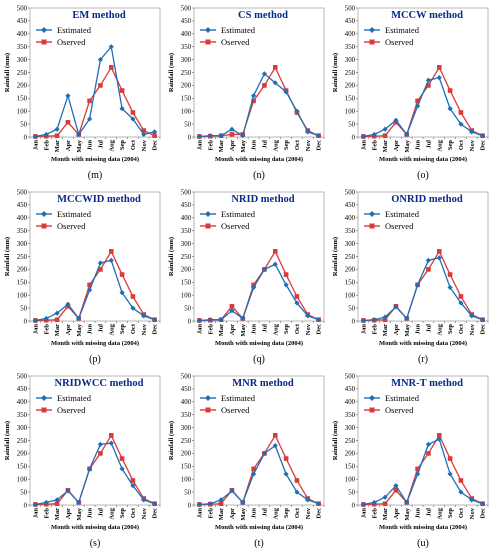  Describe the element at coordinates (44, 30) in the screenshot. I see `legend-estimated-marker` at that location.